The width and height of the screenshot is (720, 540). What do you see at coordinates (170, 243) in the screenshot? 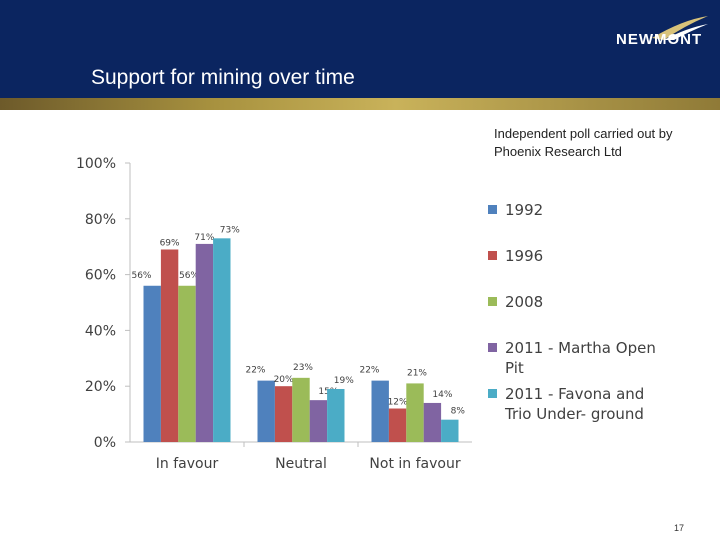
I see `data-label: 69%` at bounding box center [170, 243].